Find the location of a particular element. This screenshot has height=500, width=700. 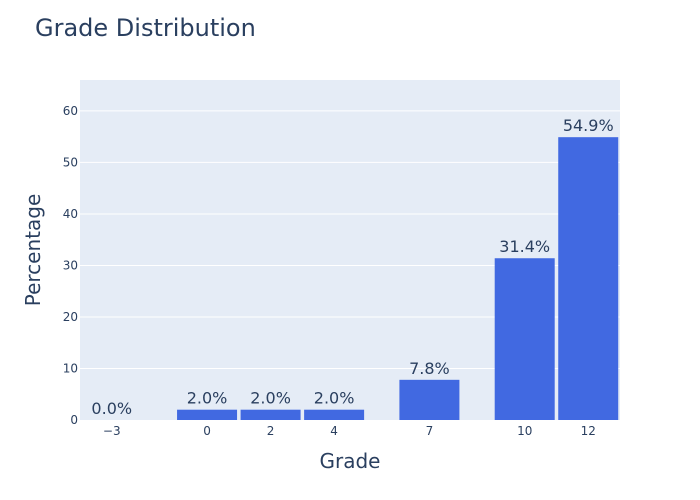

bar-data-label: 7.8% is located at coordinates (429, 368).